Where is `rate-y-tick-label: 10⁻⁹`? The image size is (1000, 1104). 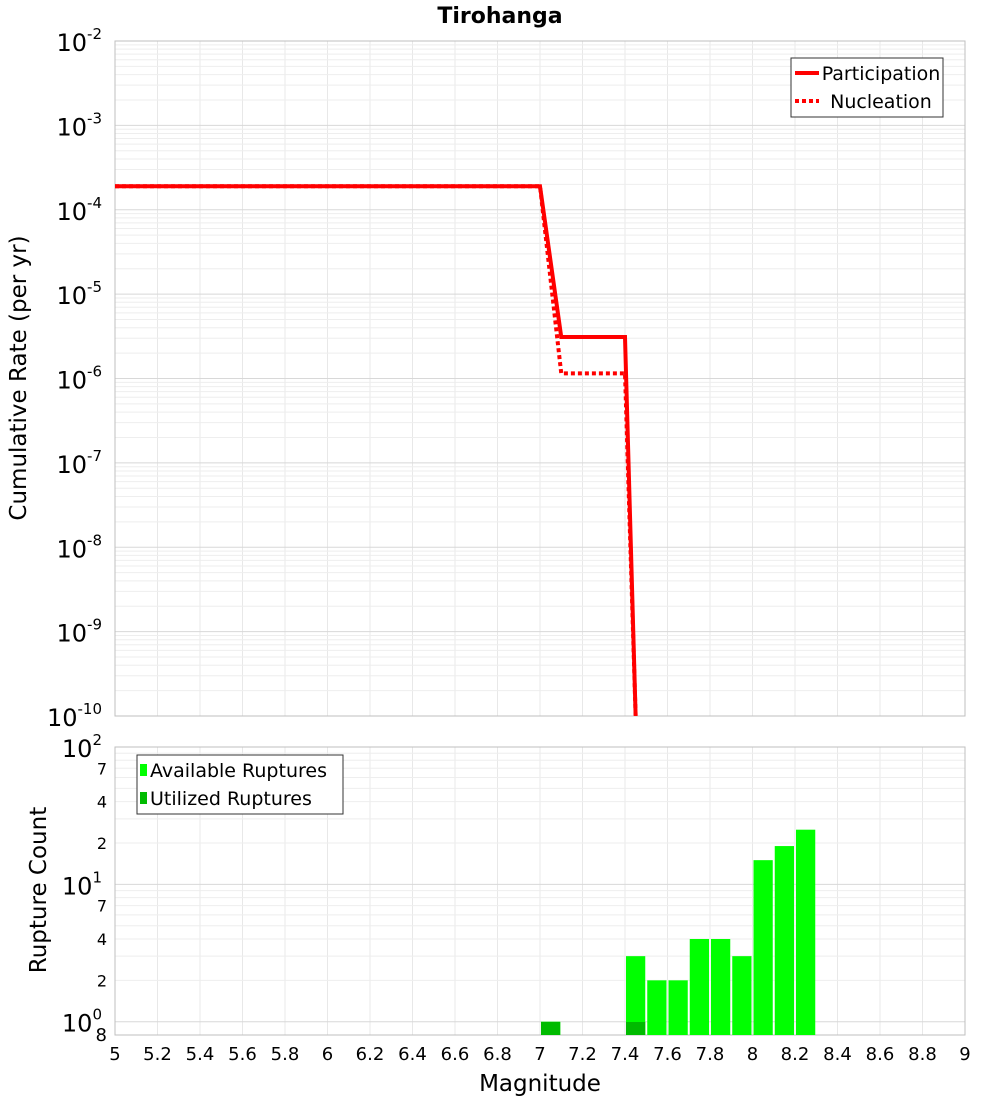
rate-y-tick-label: 10⁻⁹ is located at coordinates (79, 632).